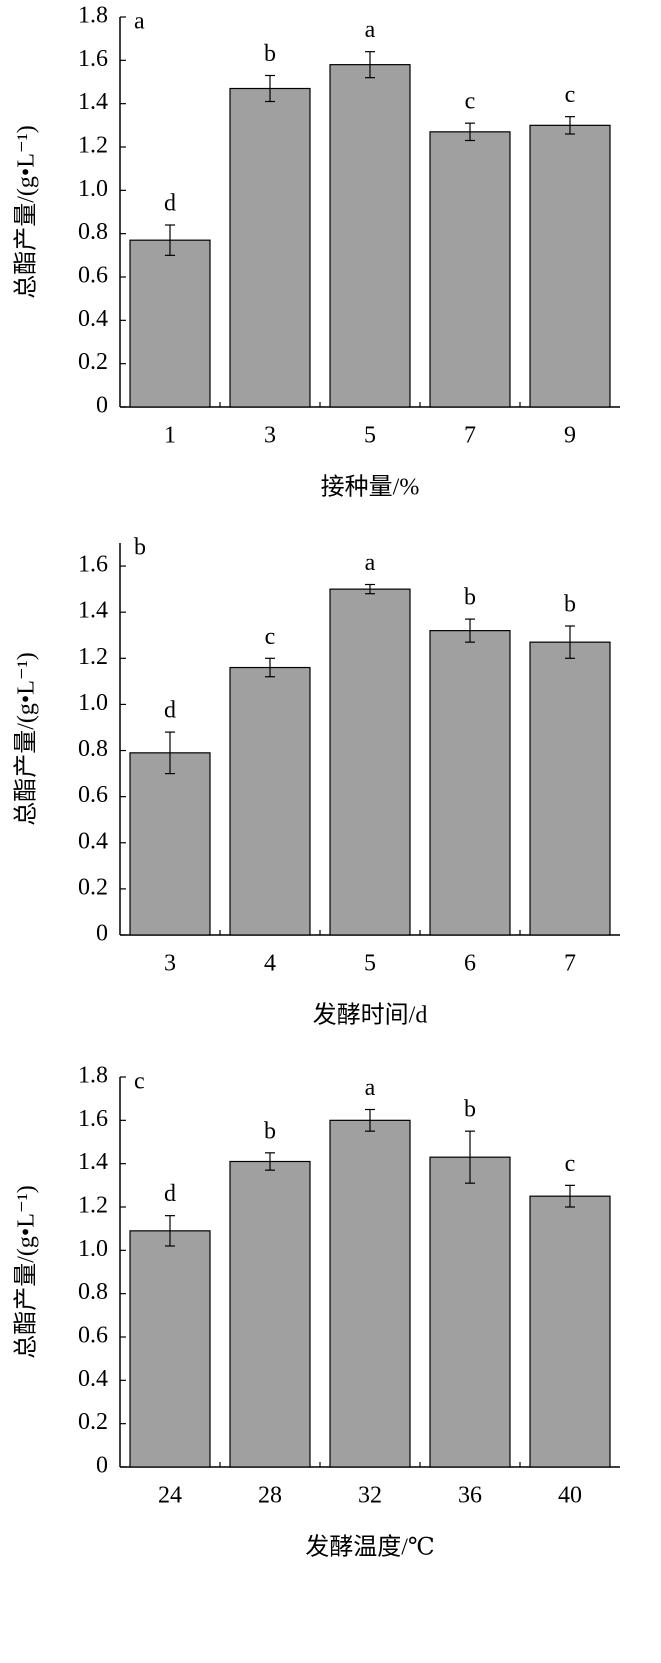  What do you see at coordinates (139, 22) in the screenshot?
I see `panel-label: a` at bounding box center [139, 22].